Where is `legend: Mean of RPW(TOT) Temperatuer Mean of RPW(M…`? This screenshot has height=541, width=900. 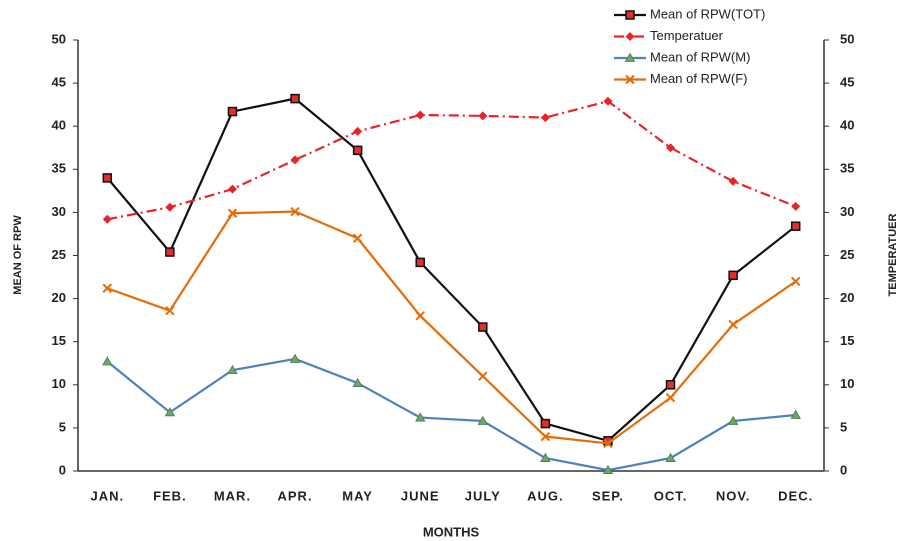
legend: Mean of RPW(TOT) Temperatuer Mean of RPW(M… is located at coordinates (689, 46).